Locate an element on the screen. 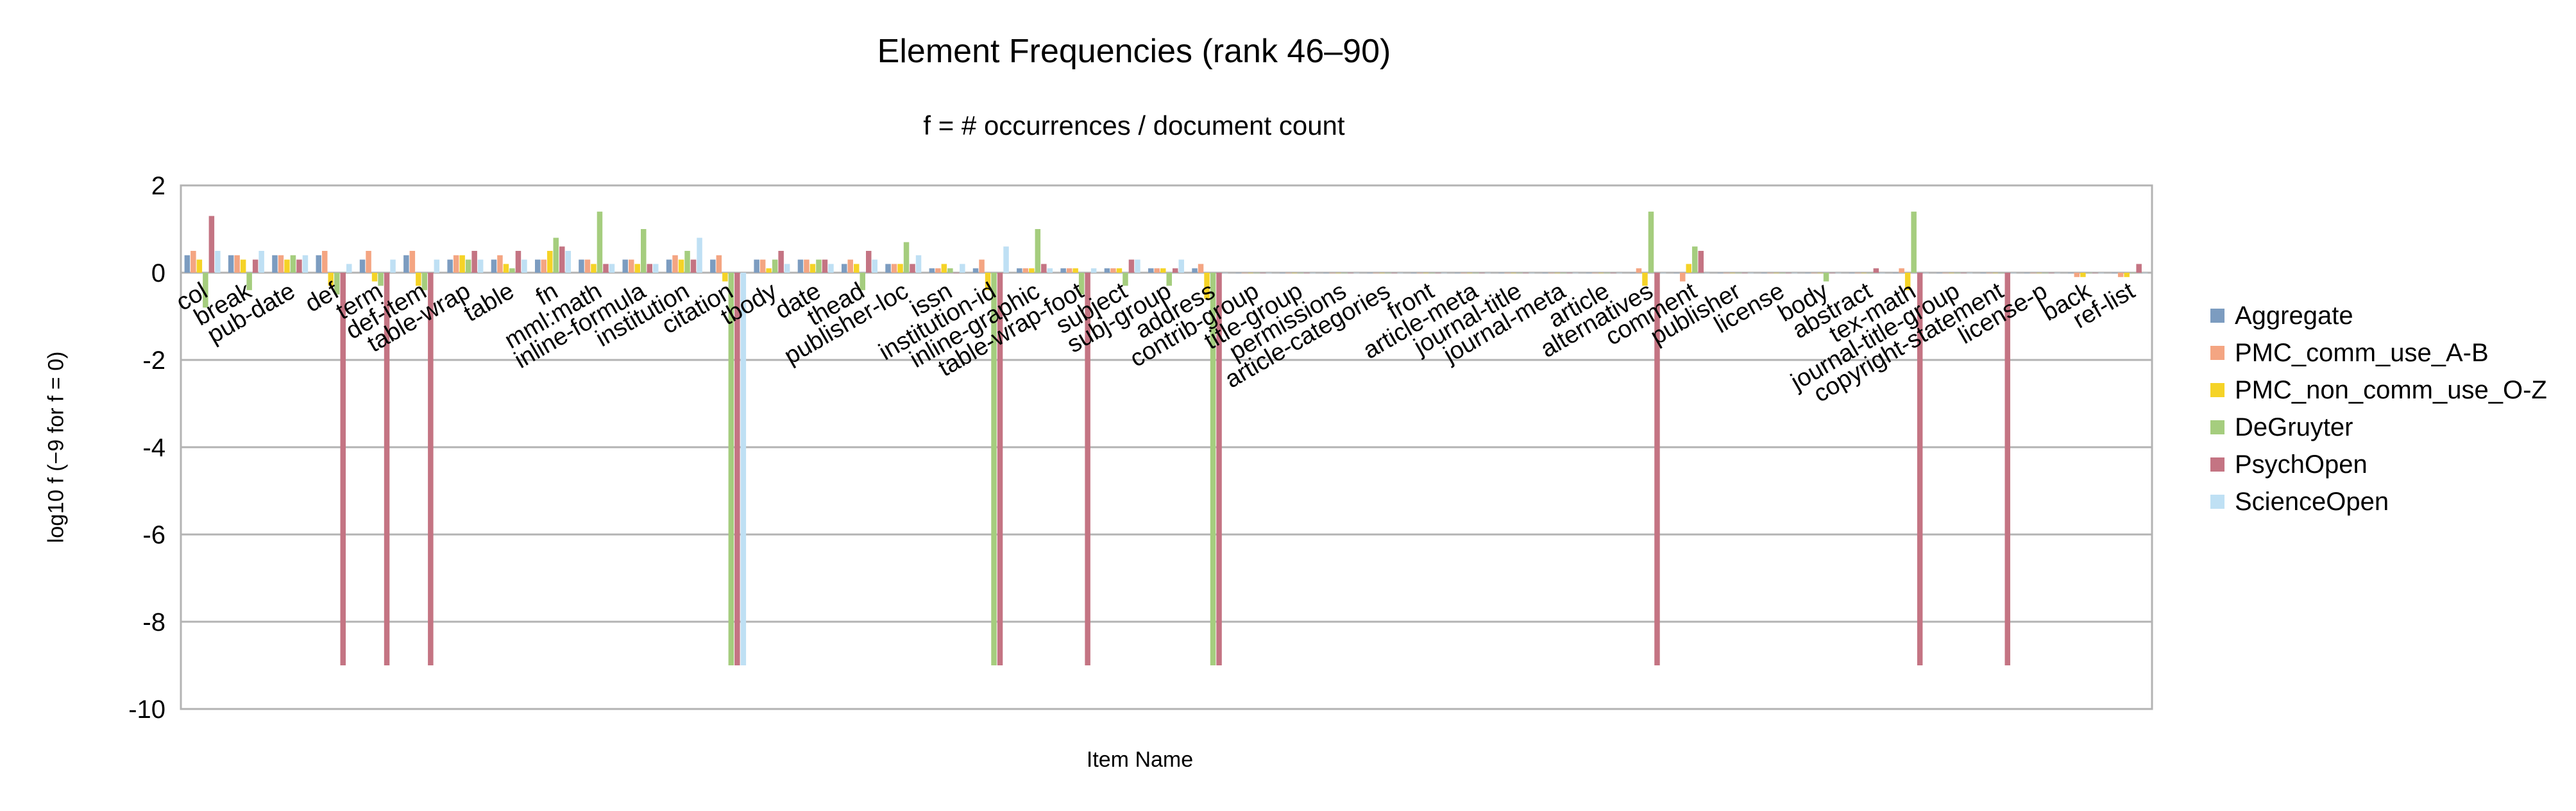 The width and height of the screenshot is (2576, 811). bar-pmc-comm-use-a-b-thead is located at coordinates (850, 266).